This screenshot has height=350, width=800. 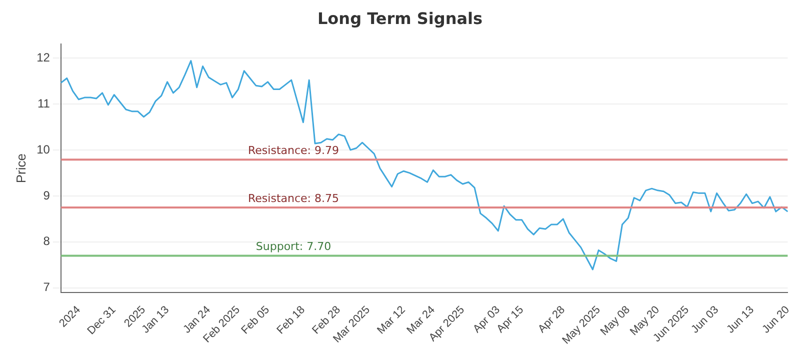 I want to click on ref-line-label: Resistance: 9.79, so click(x=293, y=150).